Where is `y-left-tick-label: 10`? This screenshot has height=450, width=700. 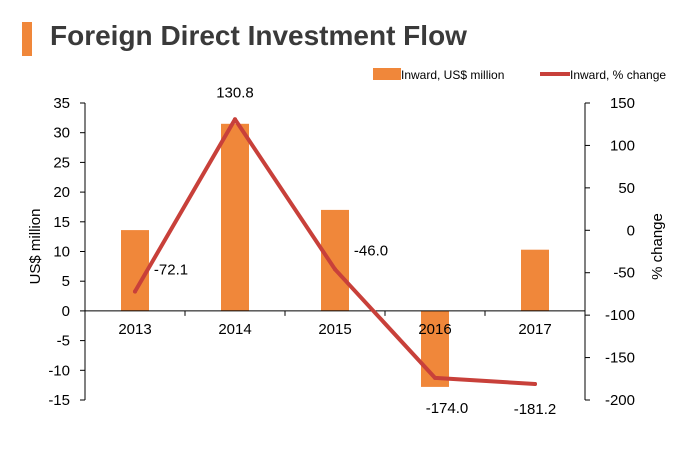
y-left-tick-label: 10 is located at coordinates (61, 252).